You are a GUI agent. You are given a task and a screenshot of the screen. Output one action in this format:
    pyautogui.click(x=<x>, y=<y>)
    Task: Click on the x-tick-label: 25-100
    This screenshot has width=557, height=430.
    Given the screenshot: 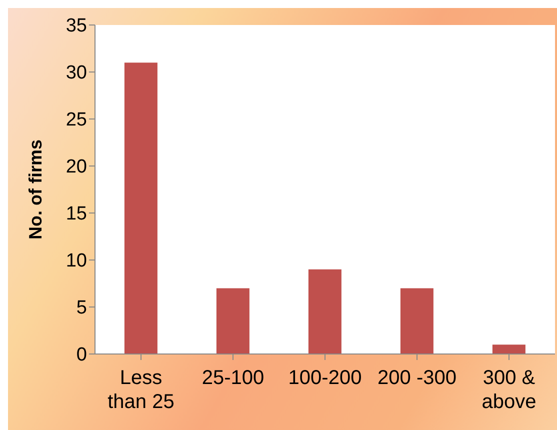 What is the action you would take?
    pyautogui.click(x=233, y=378)
    